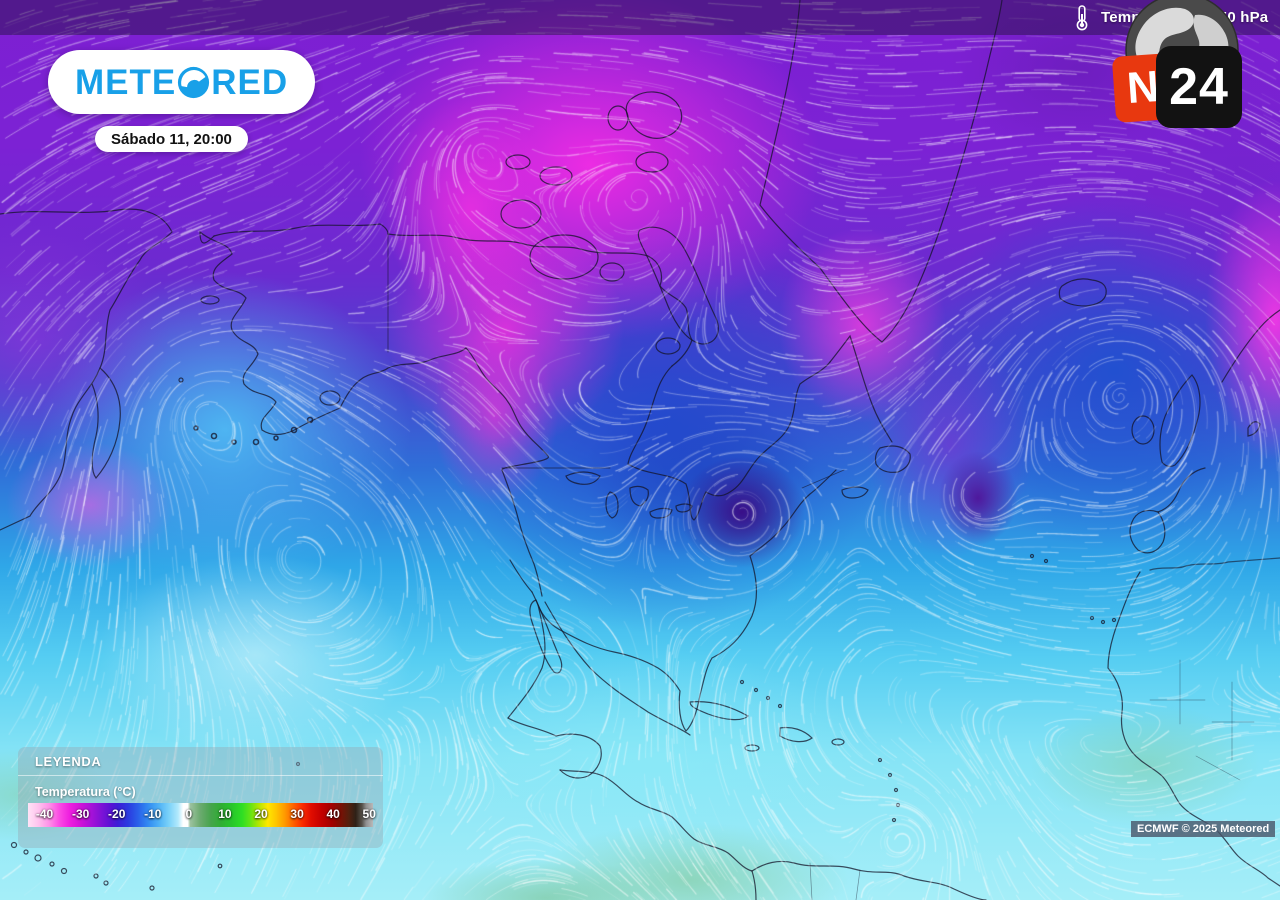  What do you see at coordinates (117, 814) in the screenshot?
I see `colorbar-tick: -20` at bounding box center [117, 814].